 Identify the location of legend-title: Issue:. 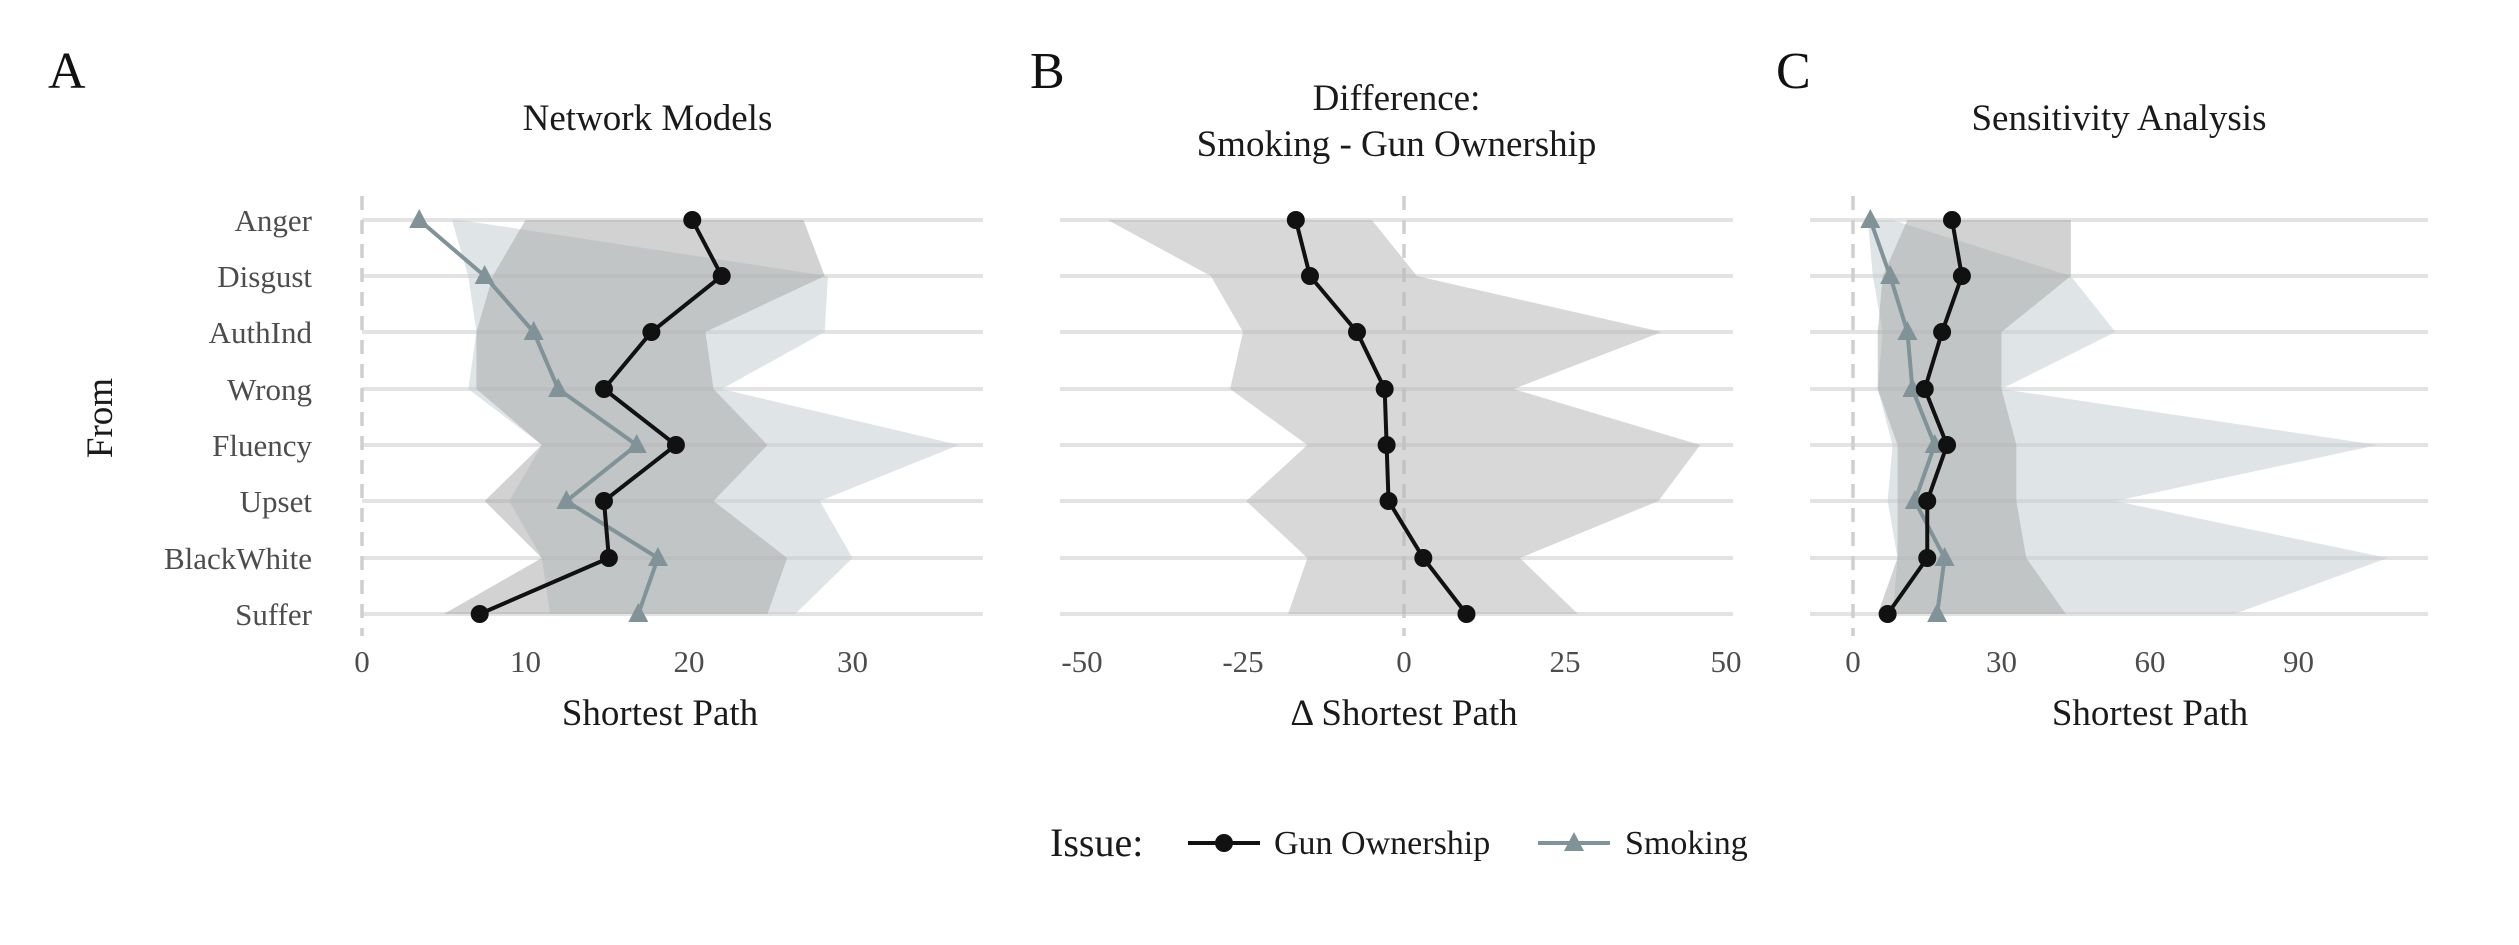
(1096, 842).